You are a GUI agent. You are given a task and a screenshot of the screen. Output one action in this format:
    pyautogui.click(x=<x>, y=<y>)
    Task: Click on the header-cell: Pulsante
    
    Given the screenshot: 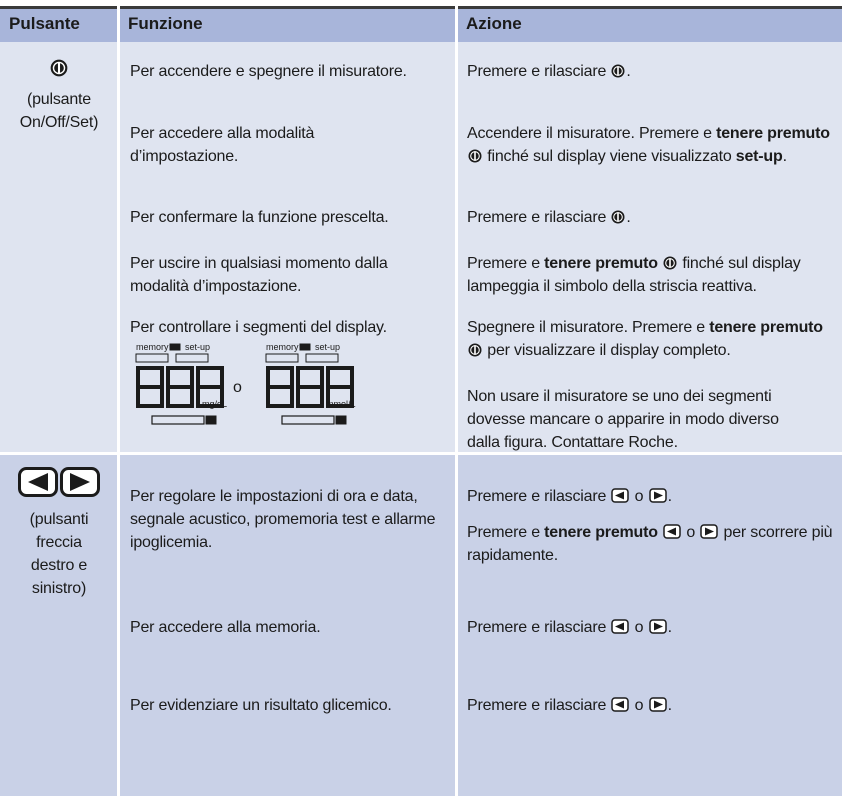 What is the action you would take?
    pyautogui.click(x=44, y=23)
    